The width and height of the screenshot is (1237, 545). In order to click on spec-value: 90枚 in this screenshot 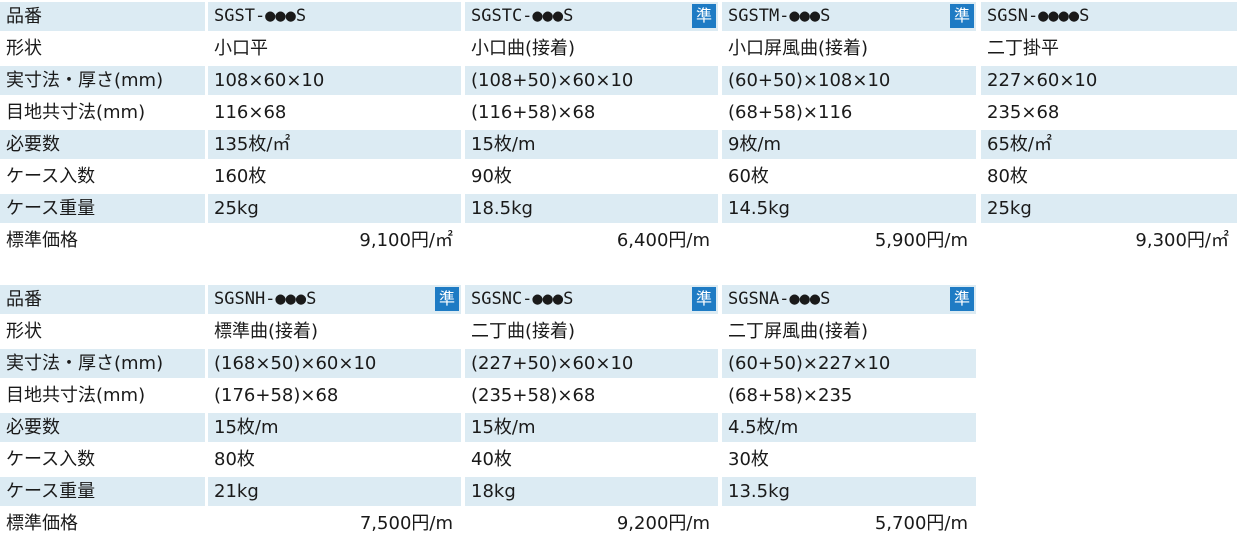, I will do `click(491, 176)`.